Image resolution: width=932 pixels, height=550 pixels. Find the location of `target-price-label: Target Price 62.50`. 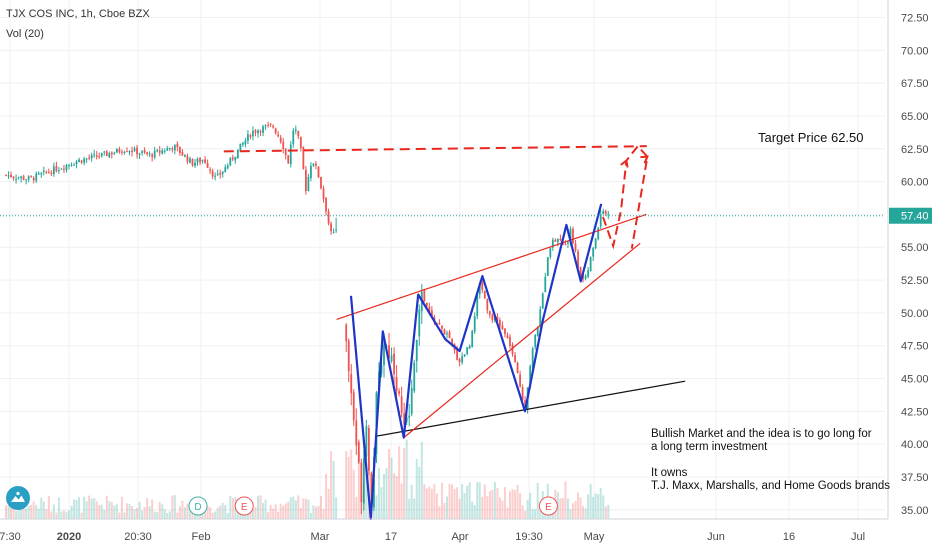

target-price-label: Target Price 62.50 is located at coordinates (811, 137).